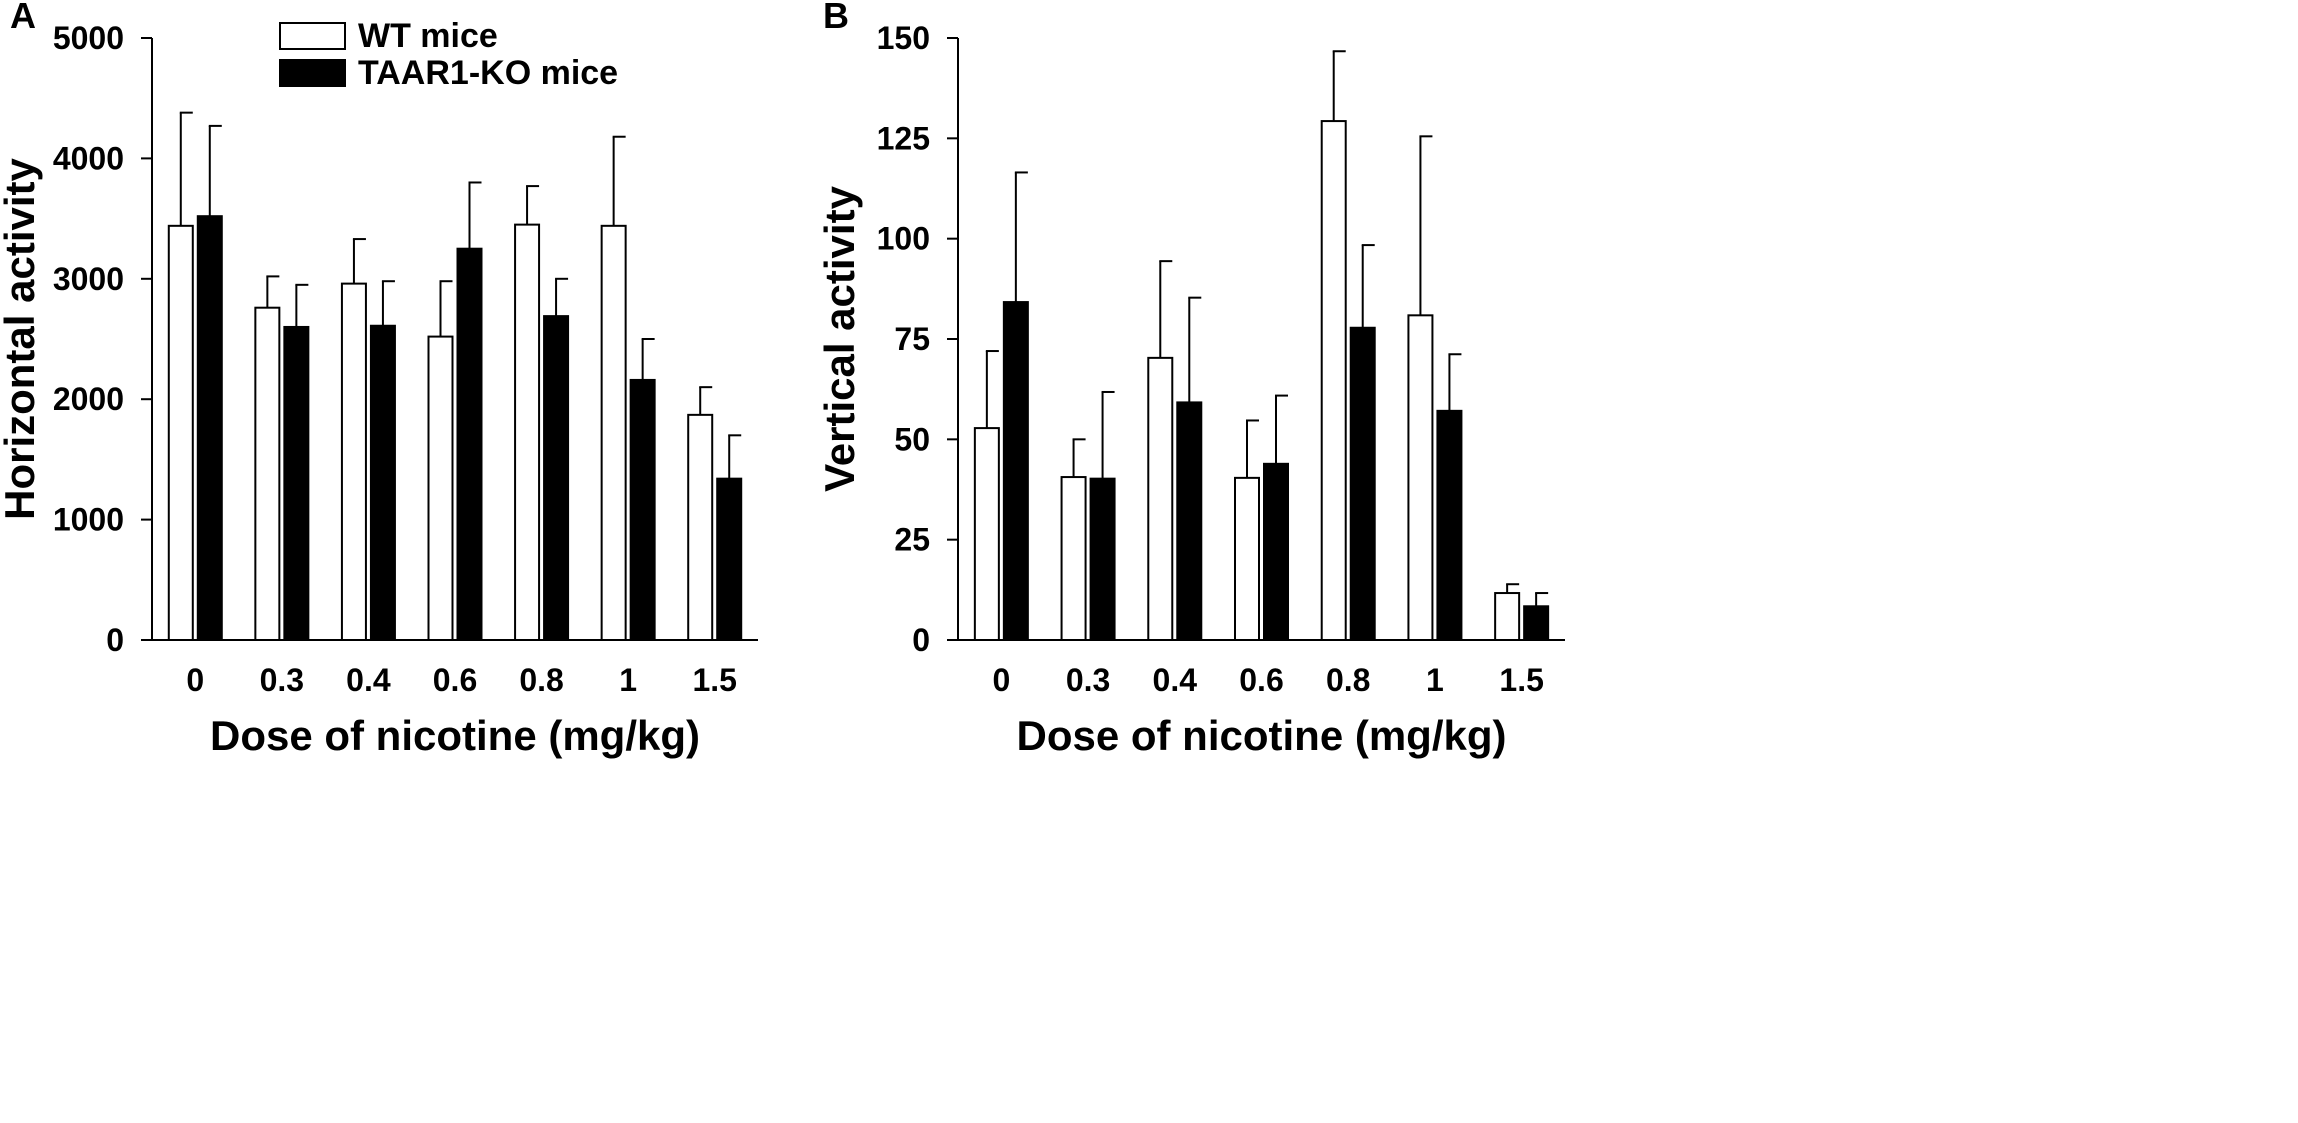  I want to click on panel-b-y-tick-label-50: 50, so click(912, 439).